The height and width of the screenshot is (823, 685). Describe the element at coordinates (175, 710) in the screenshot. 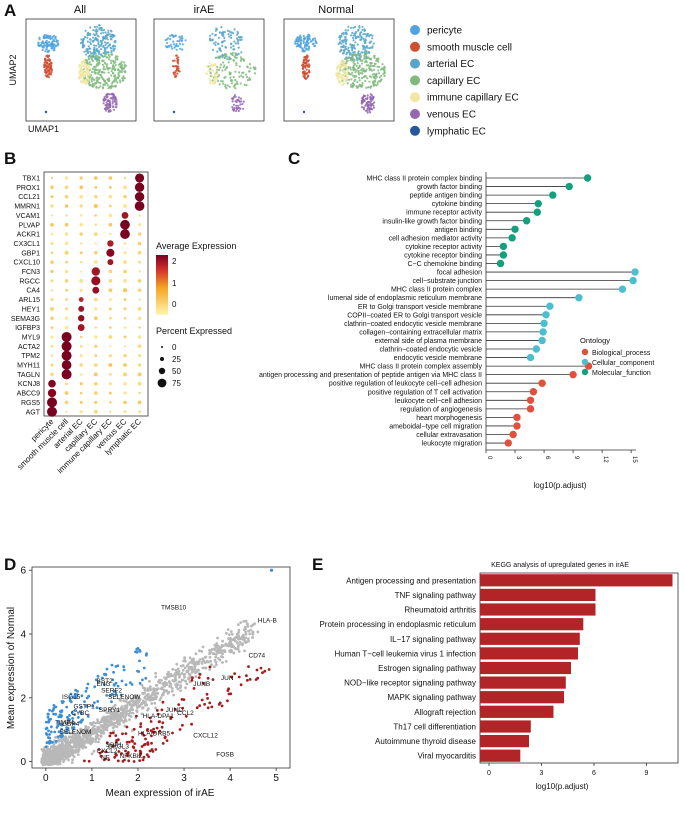

I see `scatter-gene-label: JUND` at that location.